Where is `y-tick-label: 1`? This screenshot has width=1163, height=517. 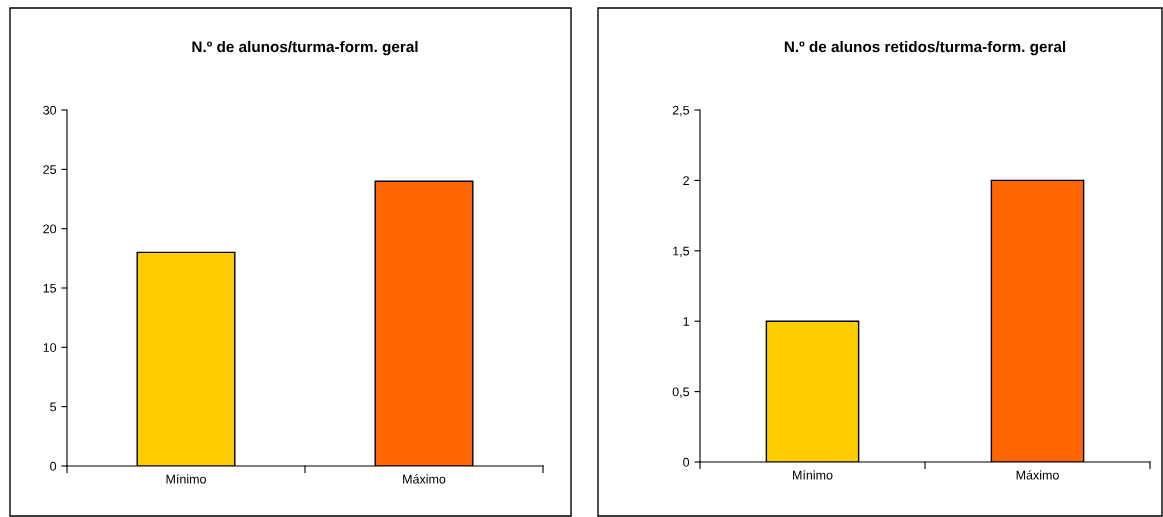 y-tick-label: 1 is located at coordinates (686, 321).